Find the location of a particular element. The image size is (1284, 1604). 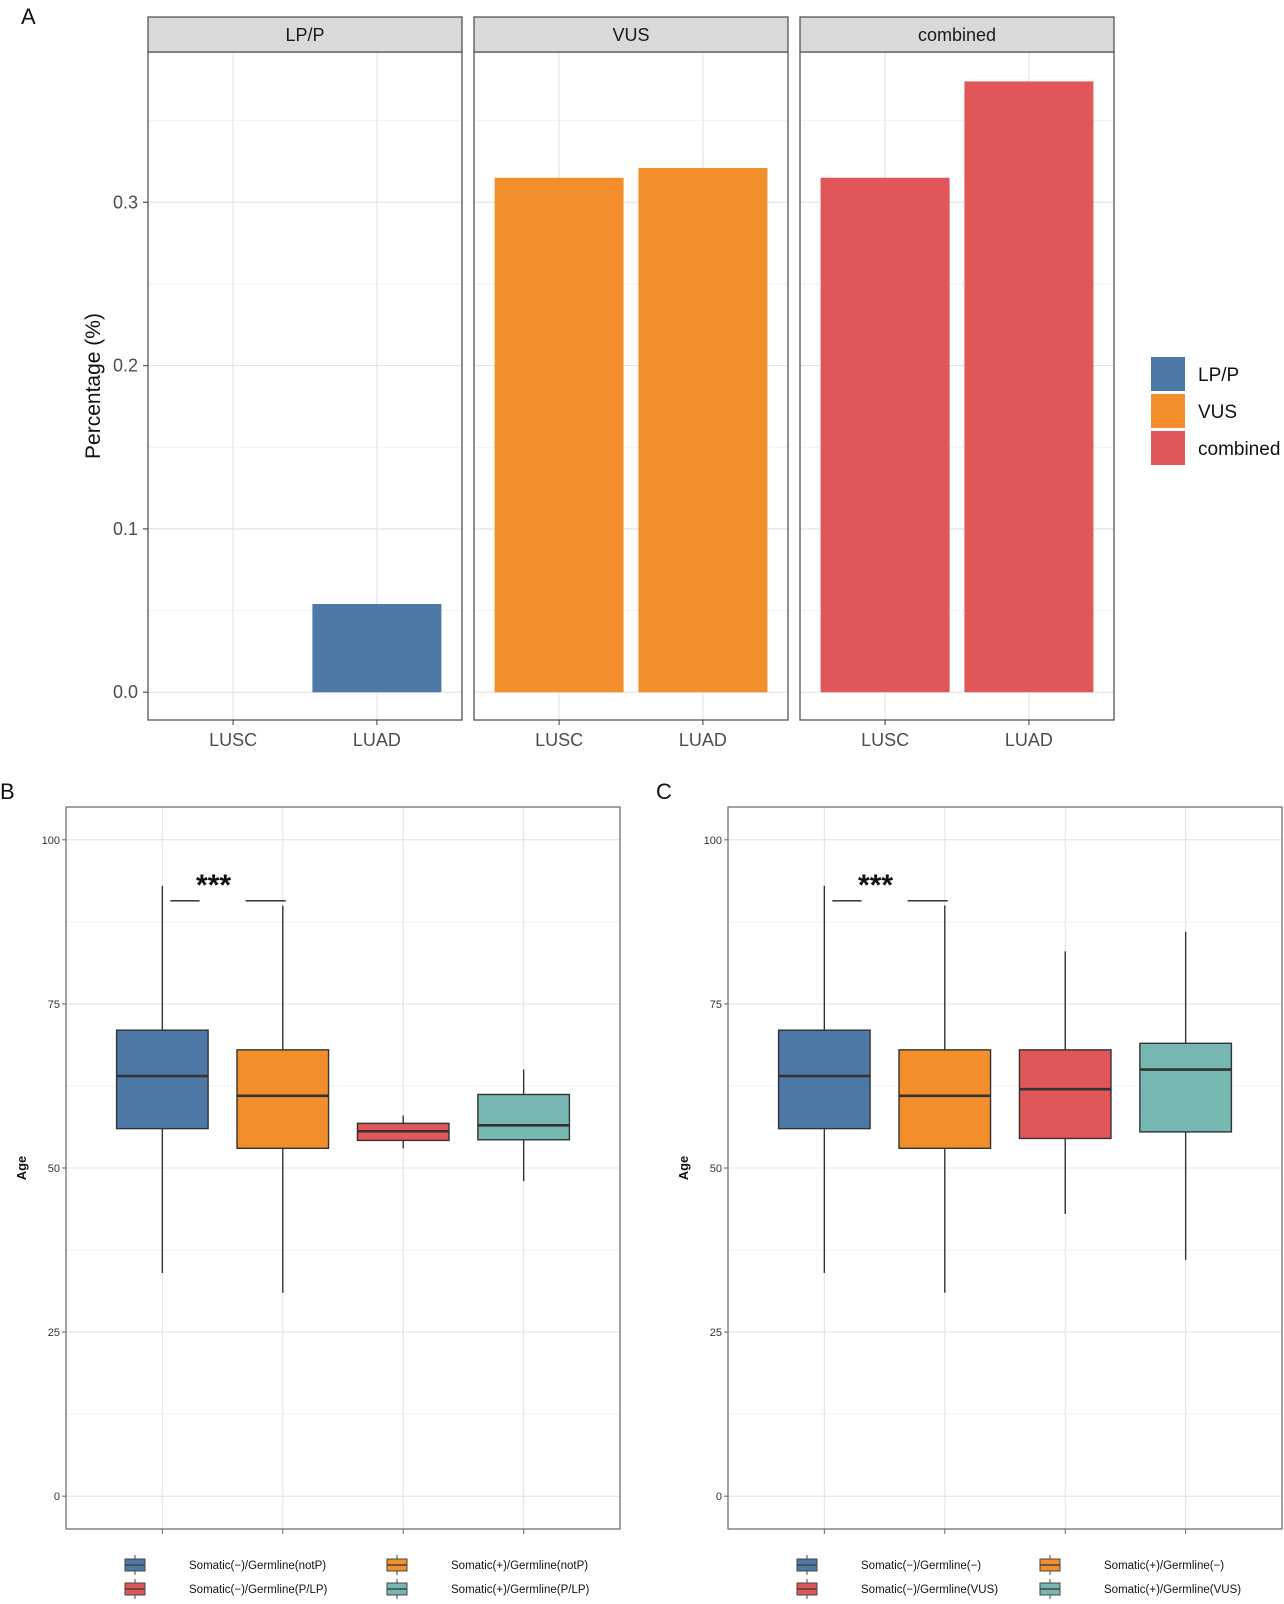

bar-vus-lusc is located at coordinates (559, 435).